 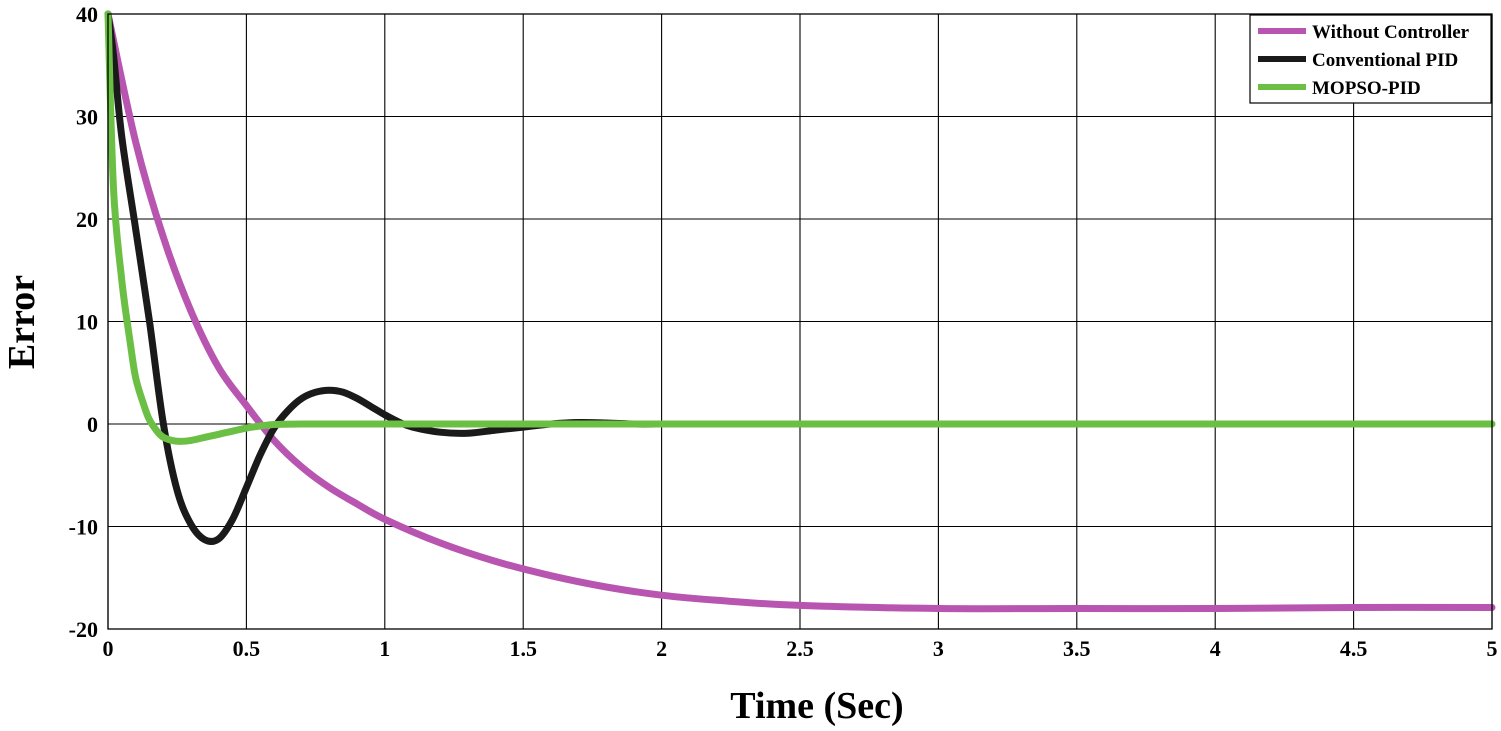 What do you see at coordinates (1492, 648) in the screenshot?
I see `x-tick-label: 5` at bounding box center [1492, 648].